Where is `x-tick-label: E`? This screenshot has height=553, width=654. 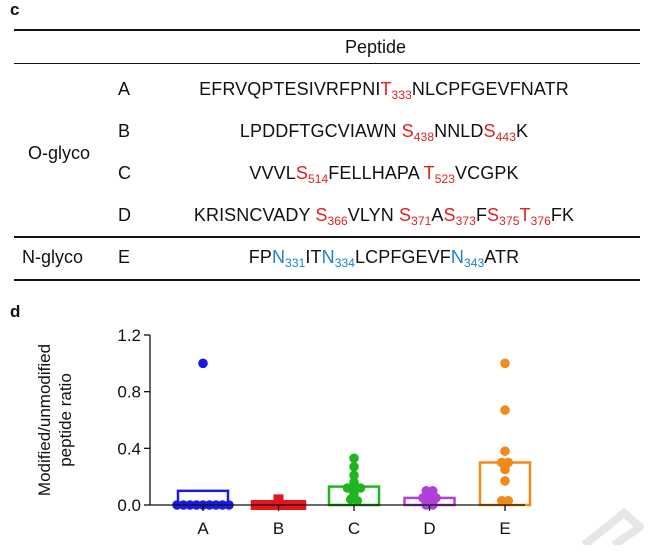
x-tick-label: E is located at coordinates (504, 528).